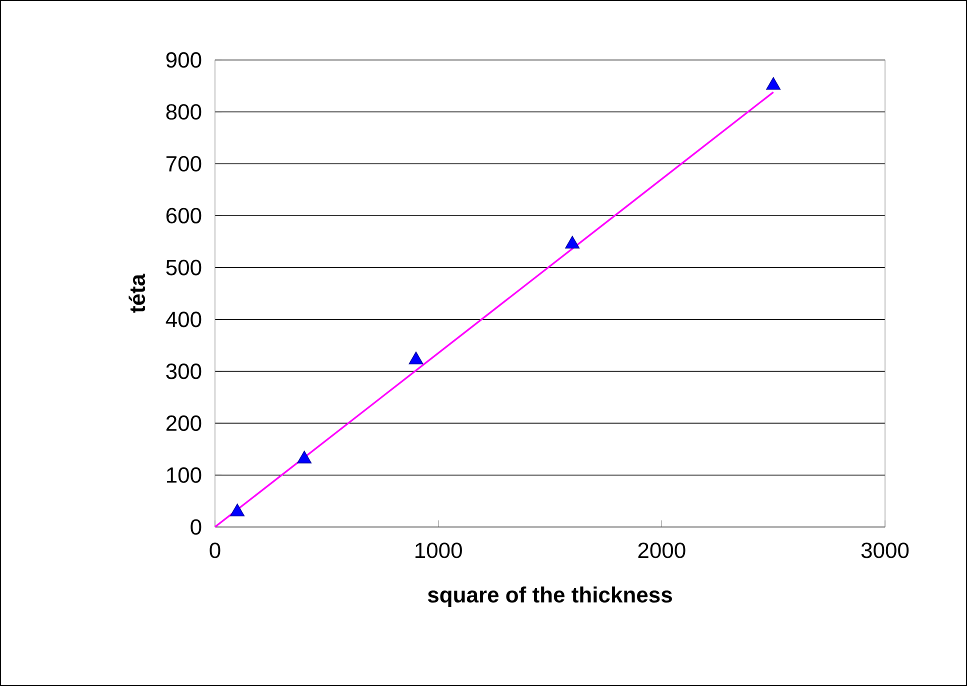 The width and height of the screenshot is (967, 686). I want to click on y-axis-title: téta, so click(137, 293).